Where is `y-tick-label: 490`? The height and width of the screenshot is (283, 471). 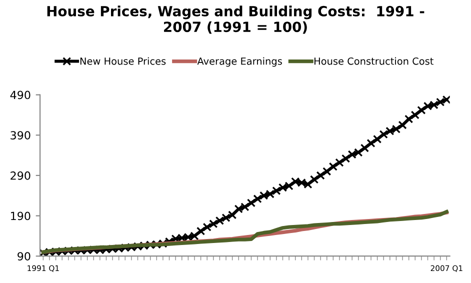
y-tick-label: 490 is located at coordinates (20, 95).